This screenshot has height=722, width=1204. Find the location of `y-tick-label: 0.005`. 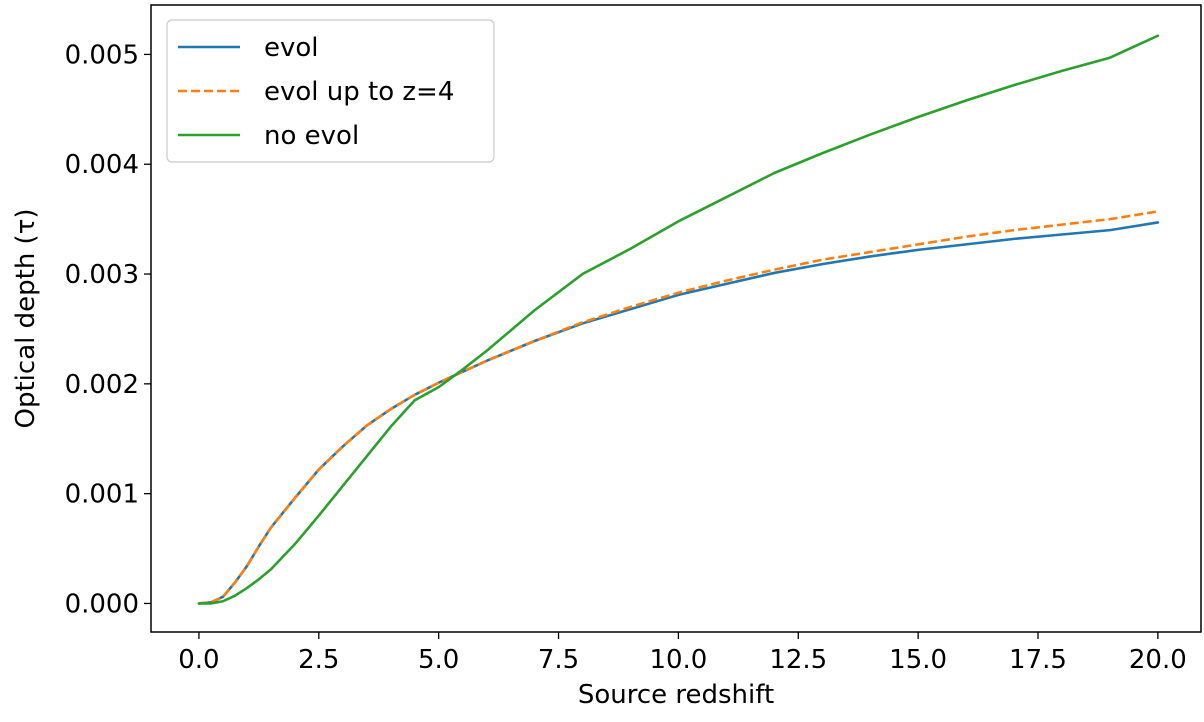

y-tick-label: 0.005 is located at coordinates (102, 55).